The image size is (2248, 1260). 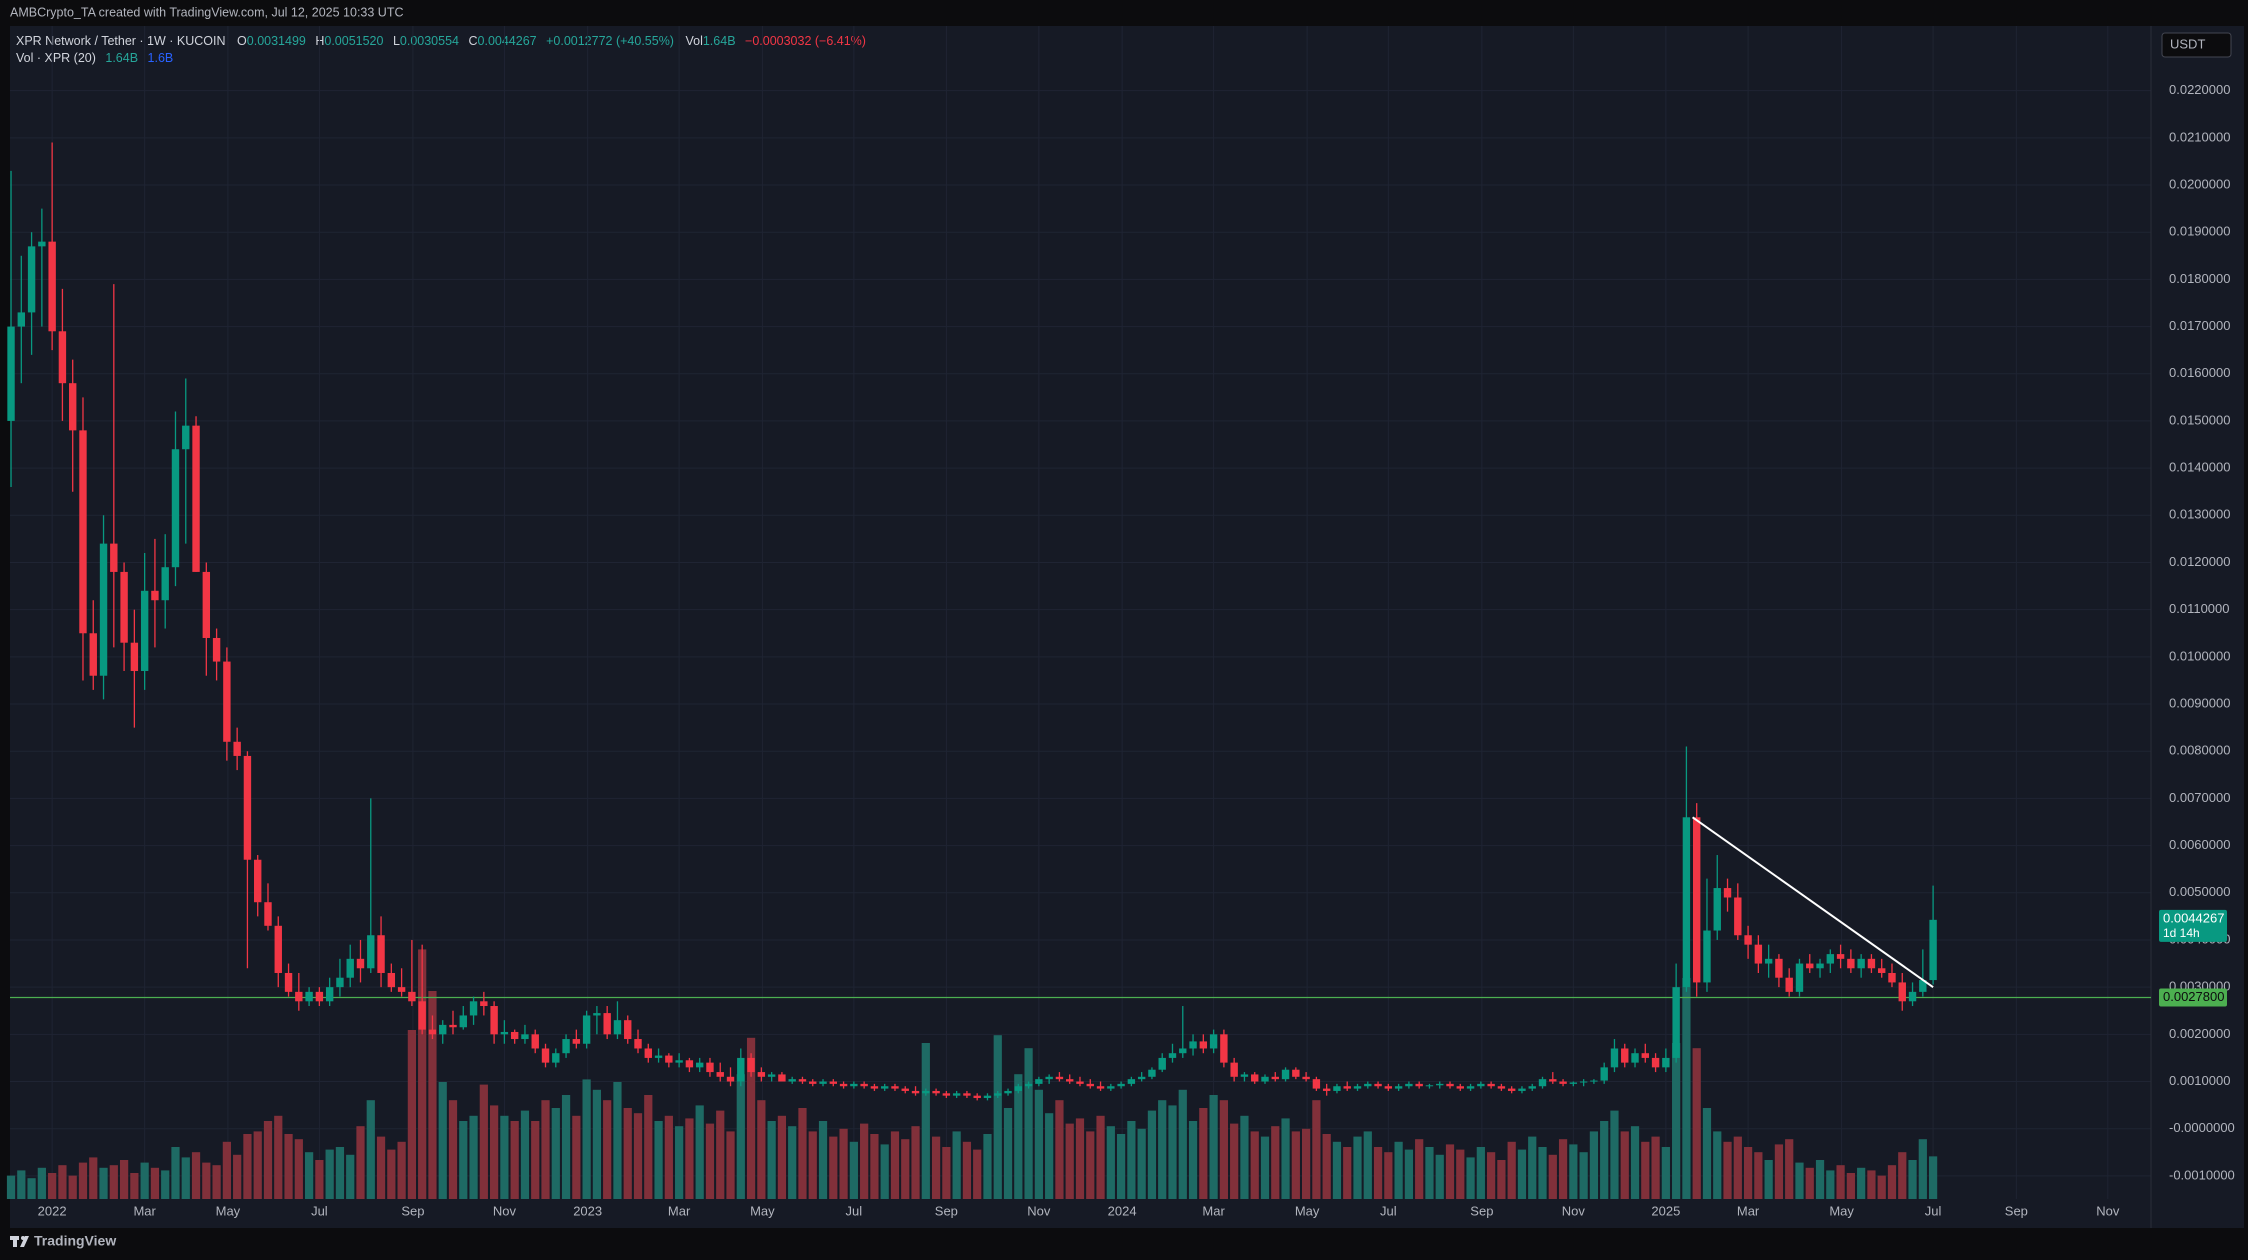 What do you see at coordinates (2199, 891) in the screenshot?
I see `y-tick-label: 0.0050000` at bounding box center [2199, 891].